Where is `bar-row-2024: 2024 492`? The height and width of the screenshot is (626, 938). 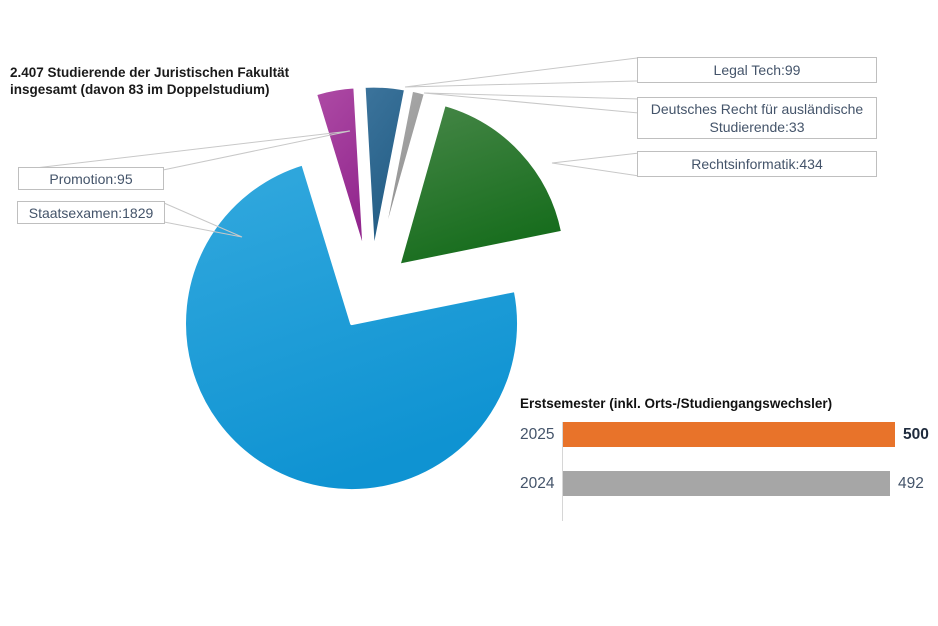
bar-row-2024: 2024 492 is located at coordinates (729, 483).